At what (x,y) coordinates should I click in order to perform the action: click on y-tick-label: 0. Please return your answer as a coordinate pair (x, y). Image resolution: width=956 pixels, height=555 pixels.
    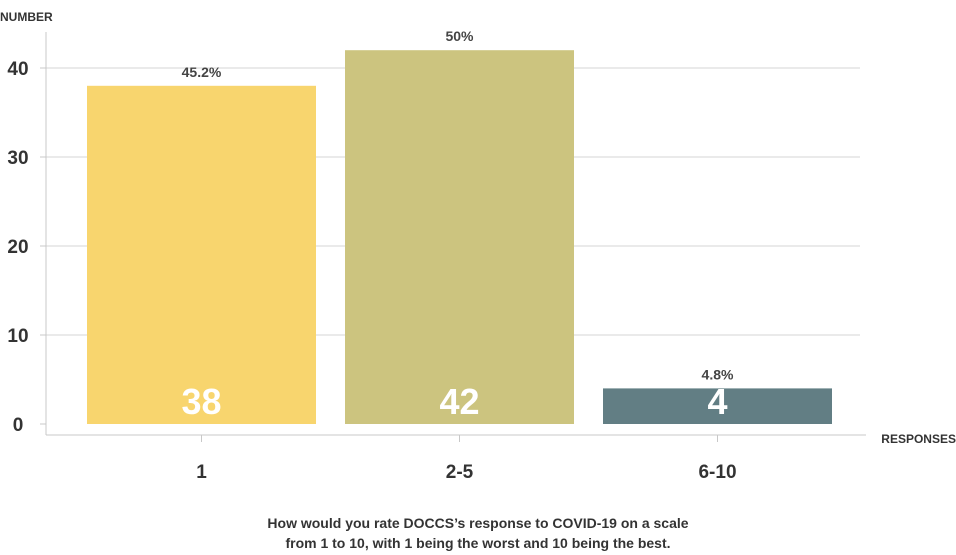
    Looking at the image, I should click on (18, 425).